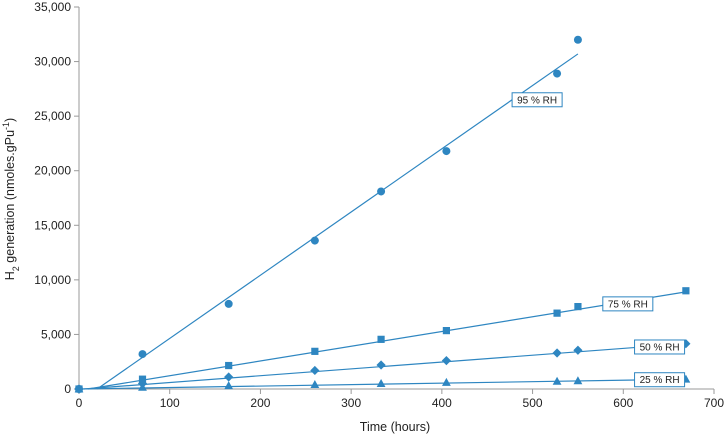 The width and height of the screenshot is (726, 437). Describe the element at coordinates (260, 403) in the screenshot. I see `x-tick-label: 200` at that location.